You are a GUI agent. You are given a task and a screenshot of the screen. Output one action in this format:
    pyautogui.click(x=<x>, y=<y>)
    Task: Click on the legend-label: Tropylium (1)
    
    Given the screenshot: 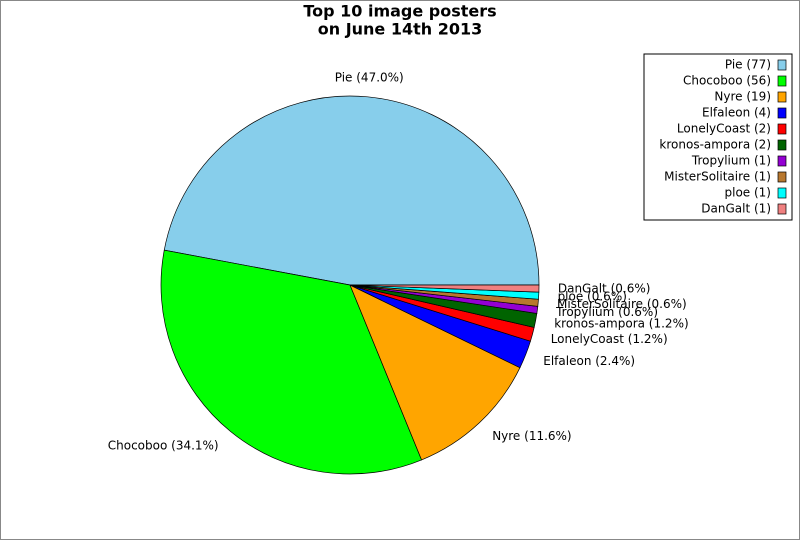 What is the action you would take?
    pyautogui.click(x=731, y=161)
    